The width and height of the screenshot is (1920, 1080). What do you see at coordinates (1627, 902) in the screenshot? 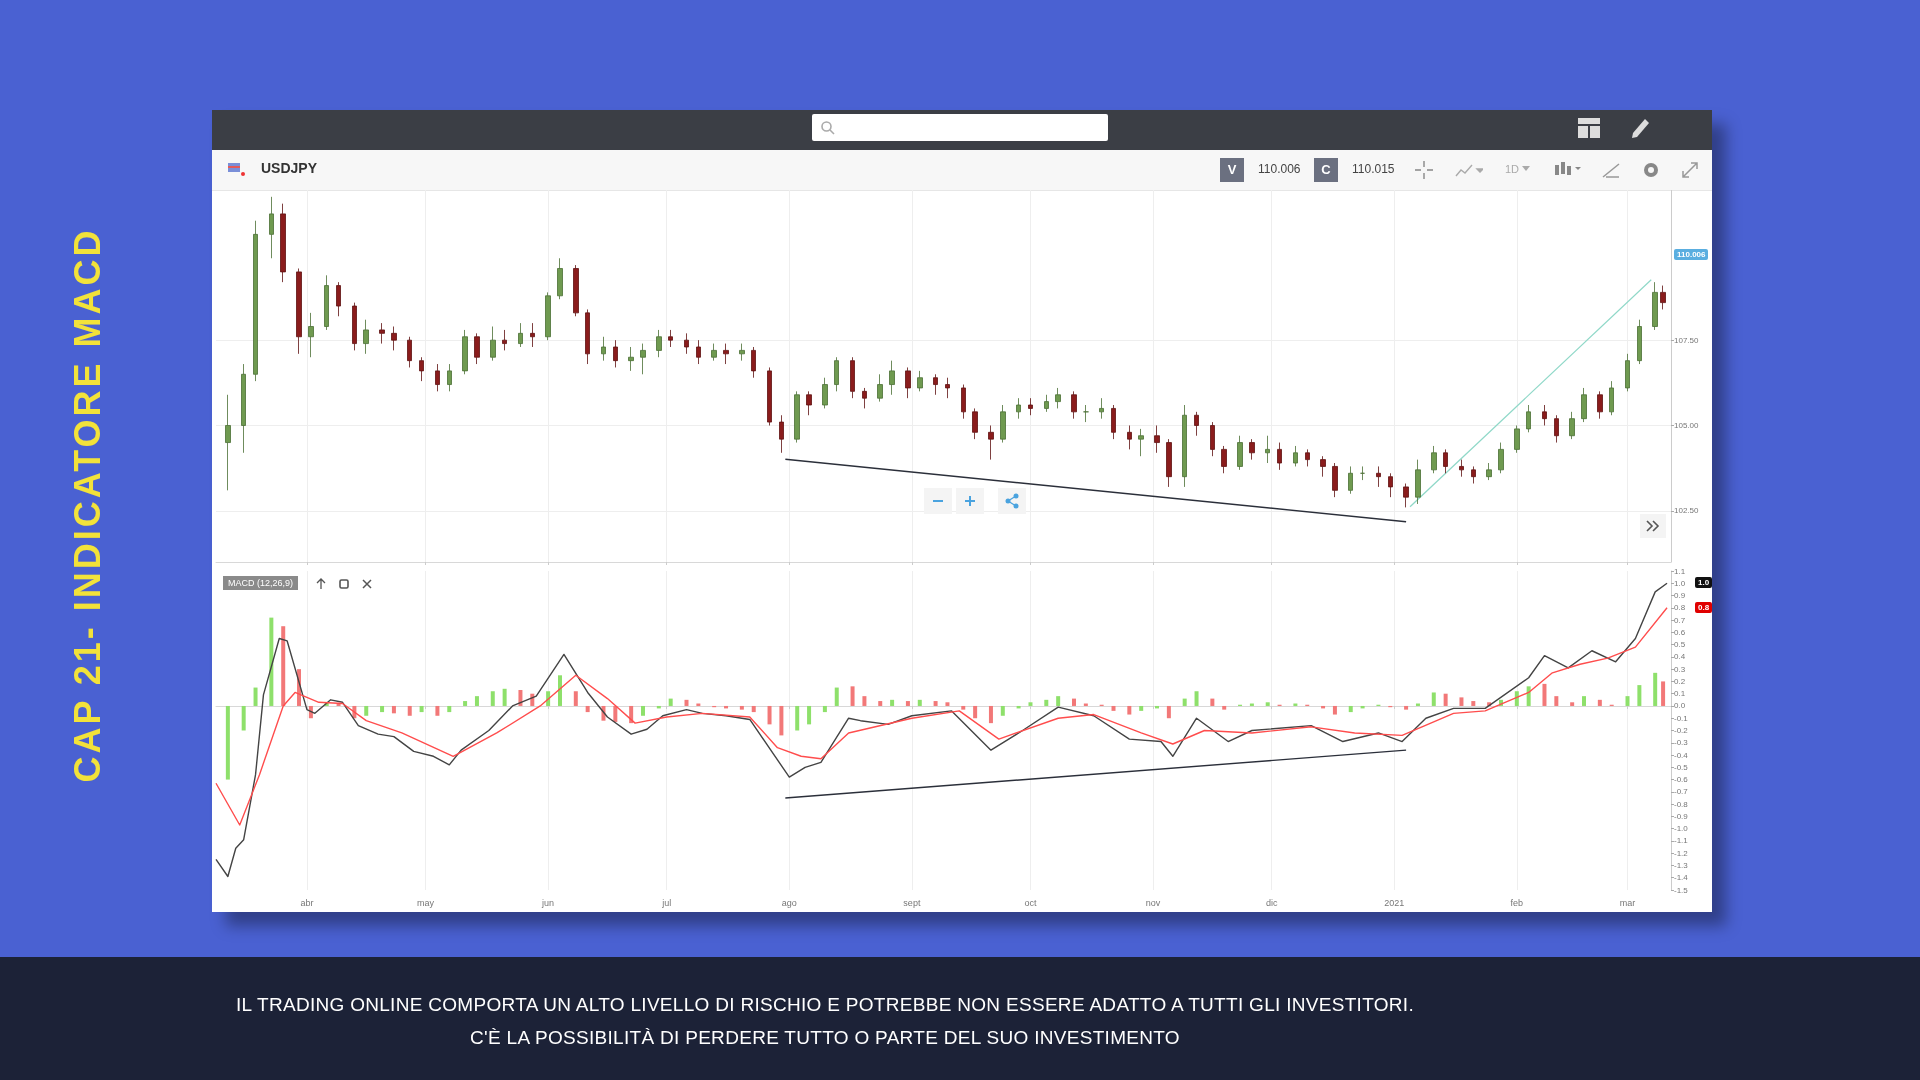
I see `x-tick-label: mar` at bounding box center [1627, 902].